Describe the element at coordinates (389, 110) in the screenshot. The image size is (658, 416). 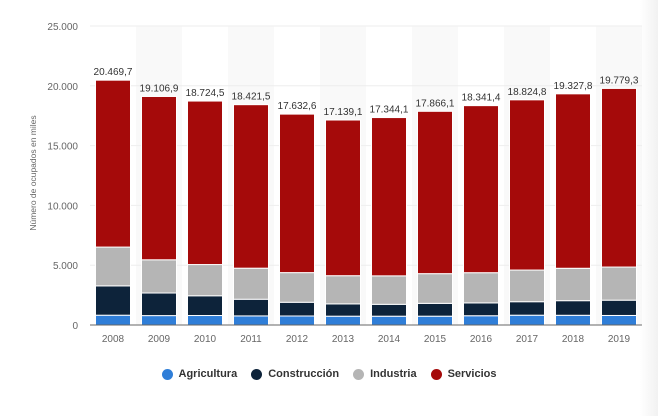
I see `total-label: 17.344,1` at that location.